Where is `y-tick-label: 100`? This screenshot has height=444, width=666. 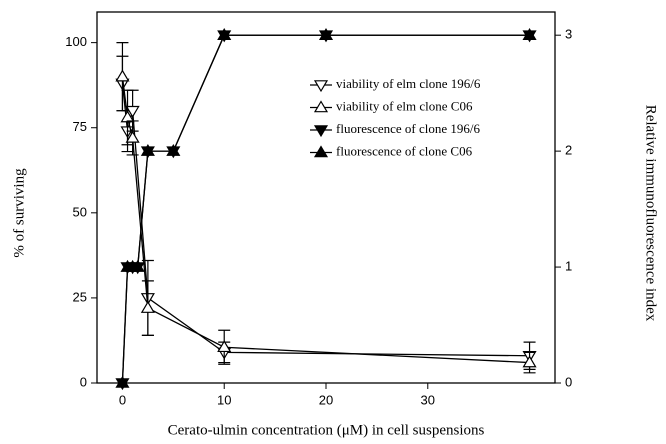
y-tick-label: 100 is located at coordinates (76, 41).